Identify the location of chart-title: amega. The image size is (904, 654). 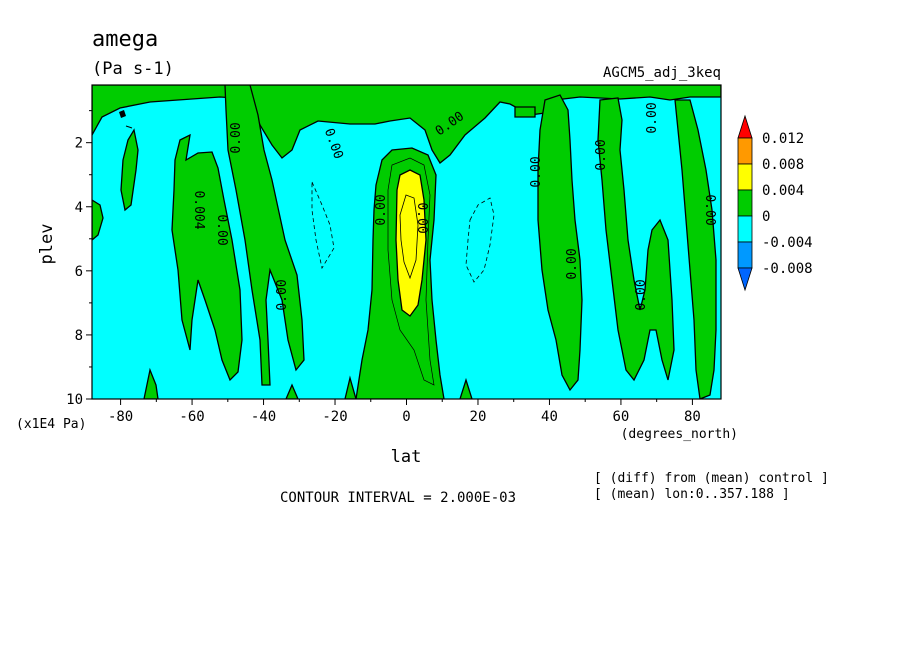
(125, 39).